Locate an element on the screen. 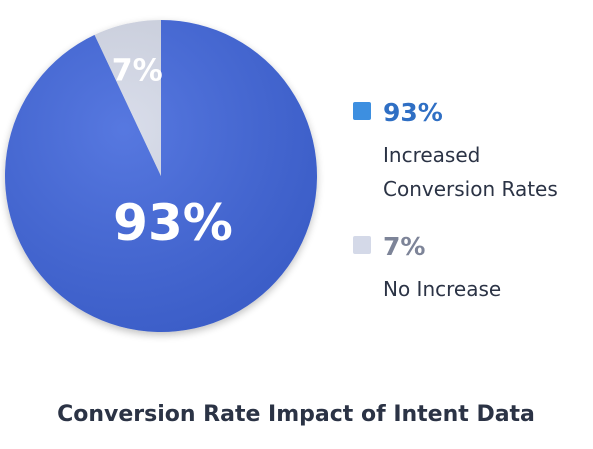 The height and width of the screenshot is (449, 593). legend-value: 7% is located at coordinates (404, 246).